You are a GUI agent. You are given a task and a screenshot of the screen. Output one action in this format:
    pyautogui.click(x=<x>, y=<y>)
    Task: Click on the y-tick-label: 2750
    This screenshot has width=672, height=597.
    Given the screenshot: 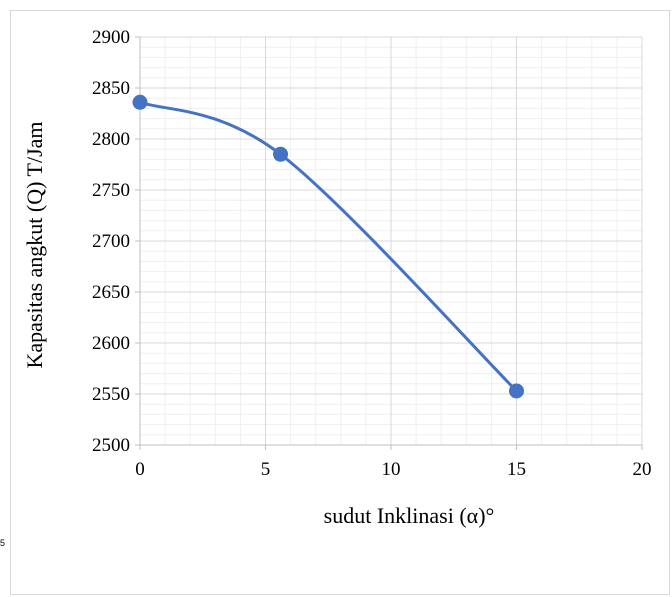 What is the action you would take?
    pyautogui.click(x=111, y=190)
    